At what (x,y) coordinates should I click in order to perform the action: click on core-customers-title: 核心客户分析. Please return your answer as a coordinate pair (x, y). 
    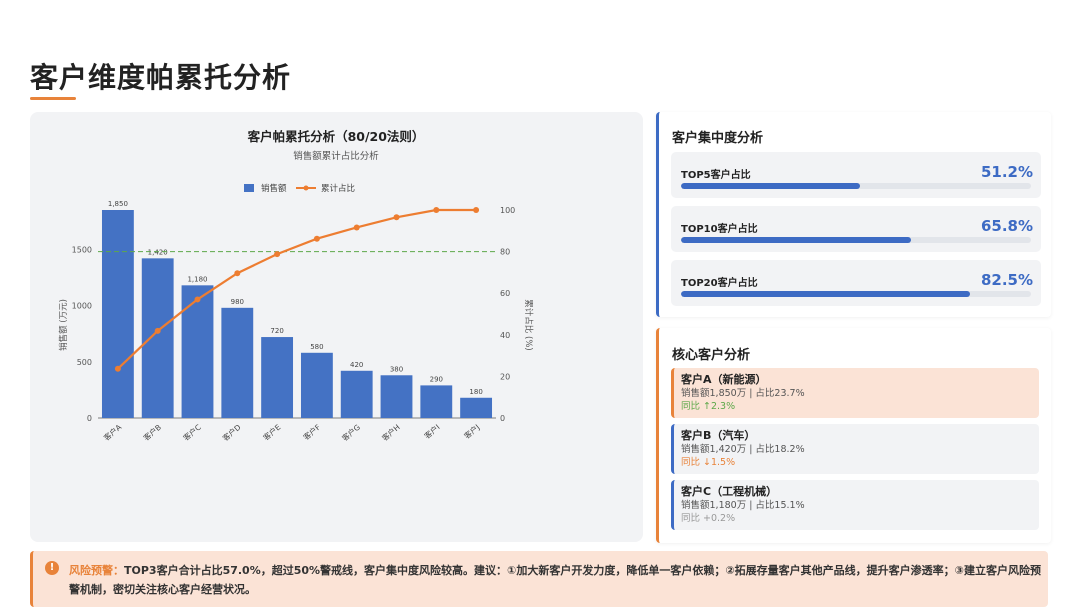
    Looking at the image, I should click on (711, 355).